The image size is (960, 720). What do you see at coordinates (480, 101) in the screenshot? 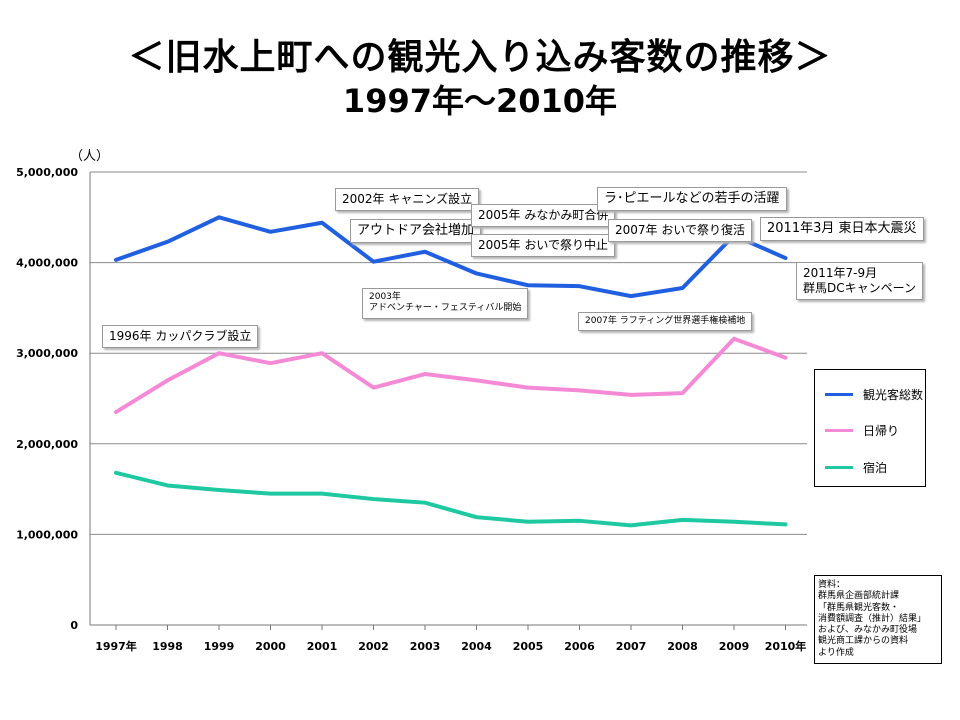
I see `chart-subtitle: 1997年～2010年` at bounding box center [480, 101].